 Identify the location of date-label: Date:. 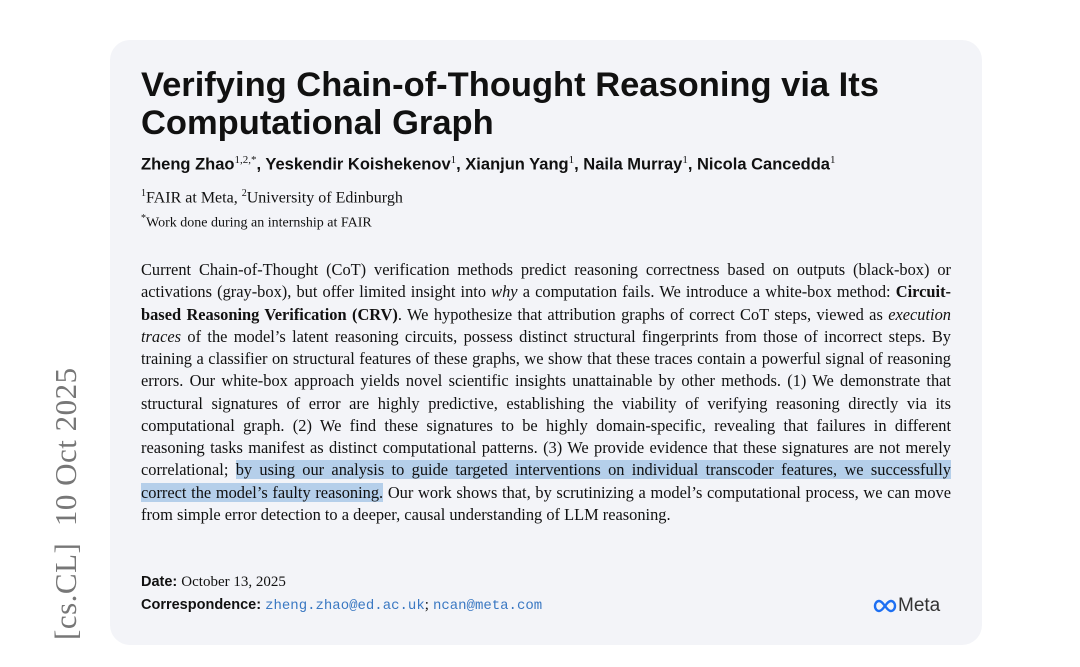
(159, 582).